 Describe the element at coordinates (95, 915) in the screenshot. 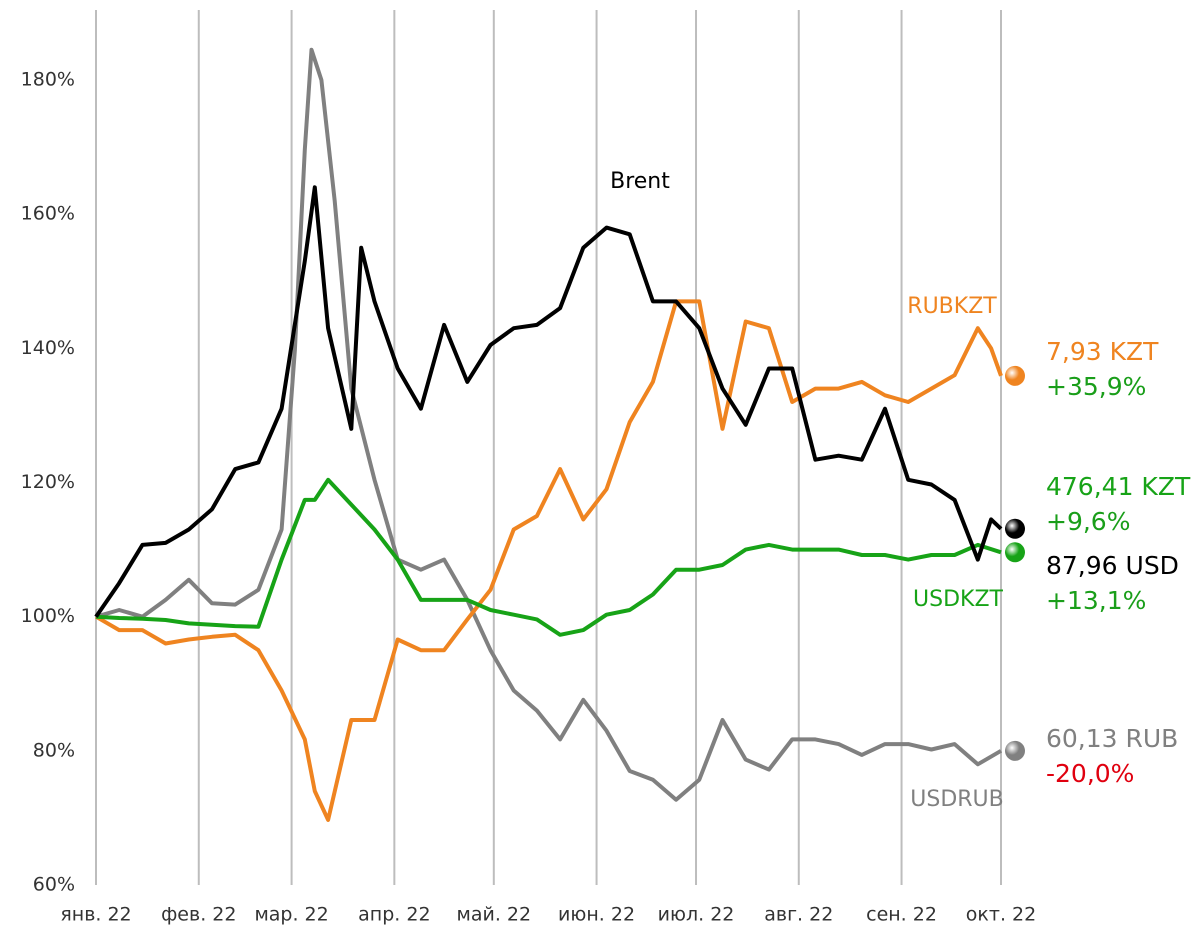

I see `x-tick-label: янв. 22` at that location.